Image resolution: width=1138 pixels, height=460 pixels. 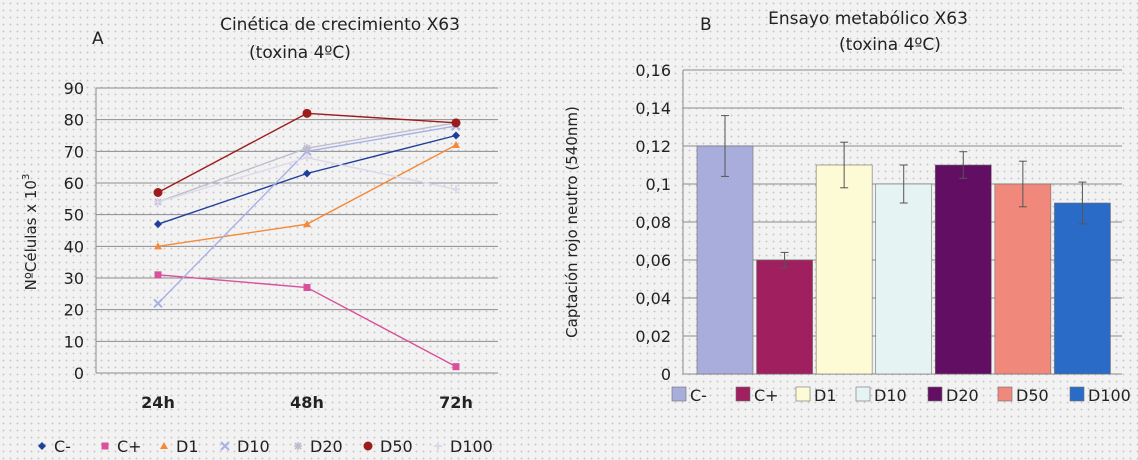 I want to click on chart-a-legend: C- C+ D1 D10 D20 D50 D100, so click(x=265, y=446).